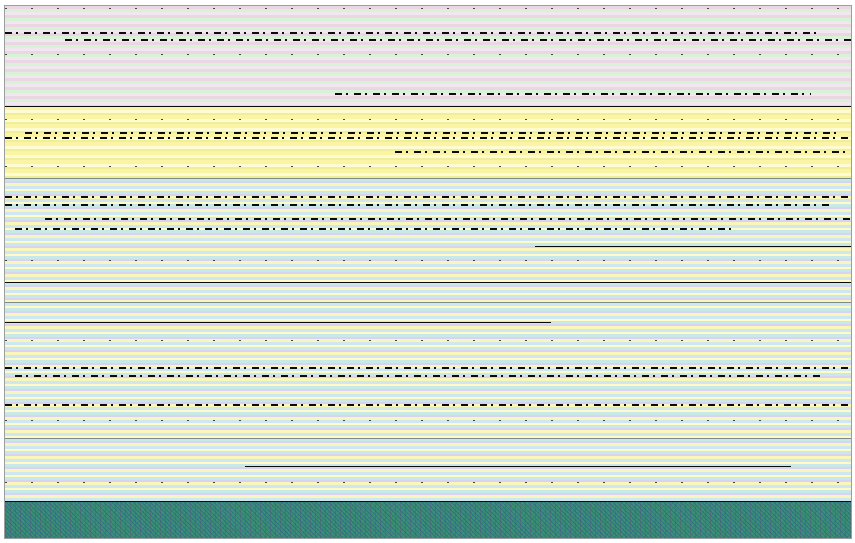  I want to click on noise-pattern, so click(428, 520).